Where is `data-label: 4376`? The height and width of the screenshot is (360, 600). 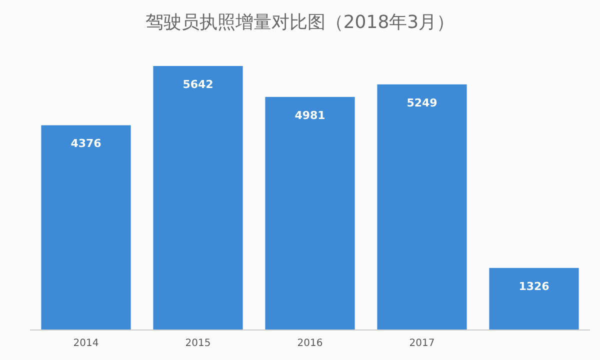
data-label: 4376 is located at coordinates (86, 143).